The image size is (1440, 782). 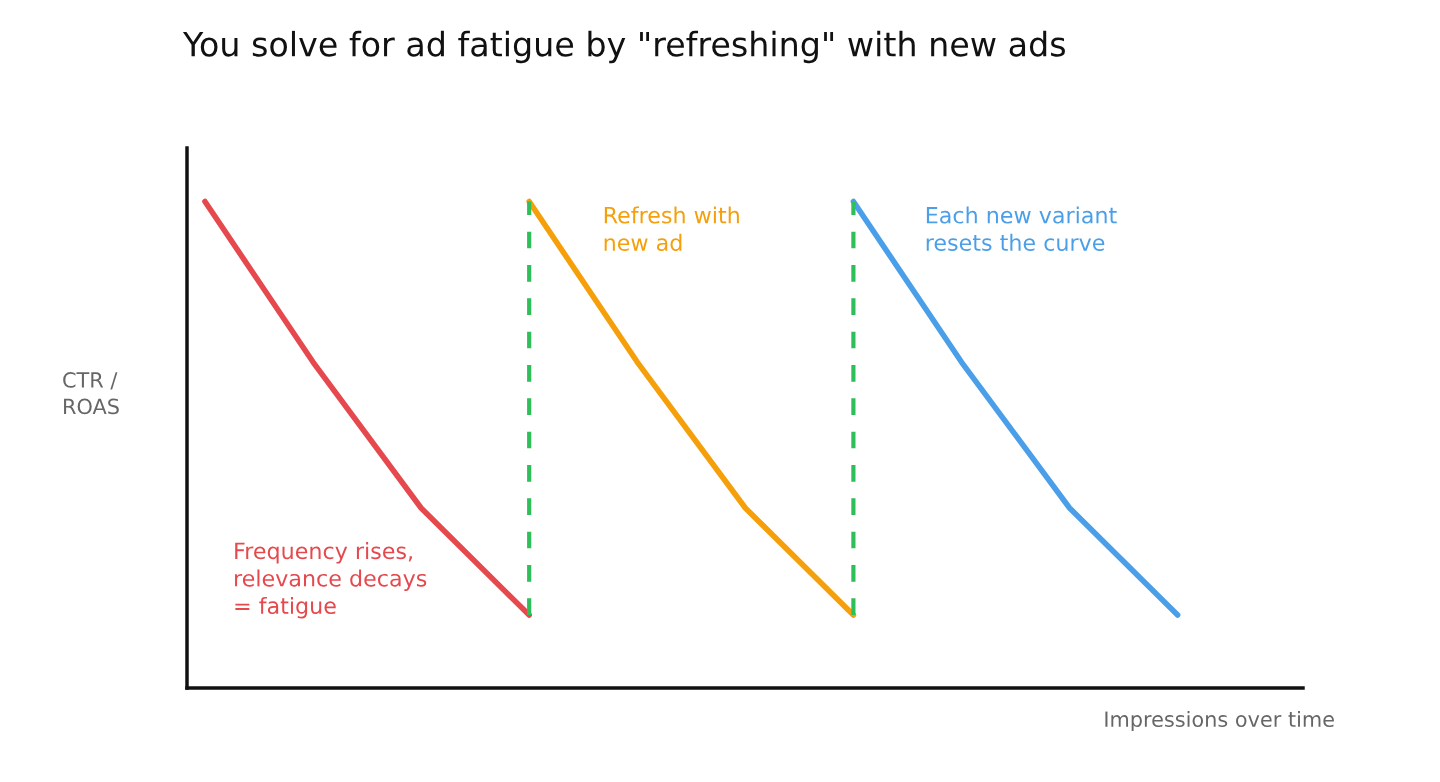 What do you see at coordinates (1021, 228) in the screenshot?
I see `annotation: Each new variant resets the curve` at bounding box center [1021, 228].